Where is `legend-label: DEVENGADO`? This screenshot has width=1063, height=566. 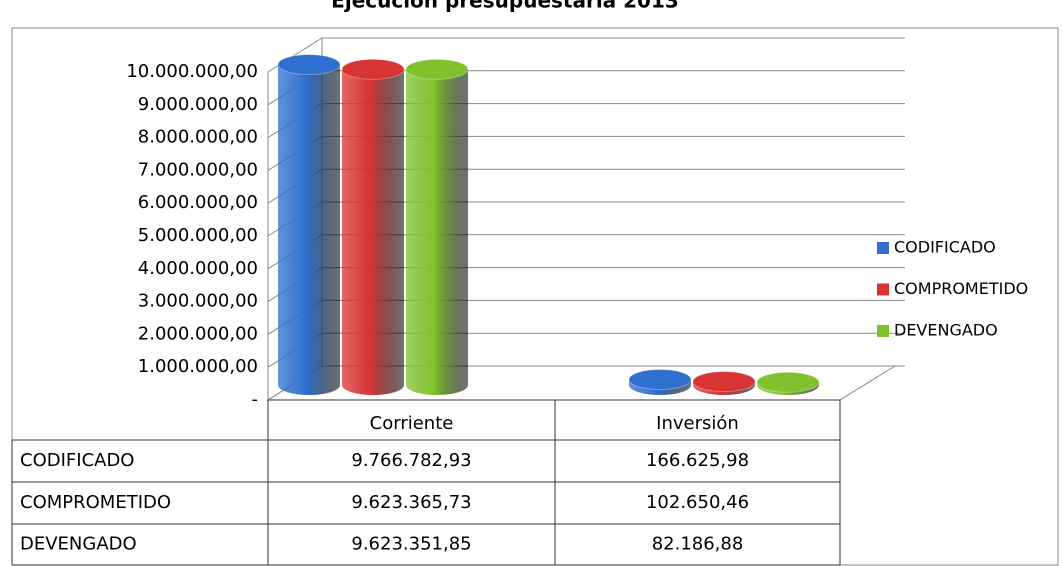 legend-label: DEVENGADO is located at coordinates (946, 330).